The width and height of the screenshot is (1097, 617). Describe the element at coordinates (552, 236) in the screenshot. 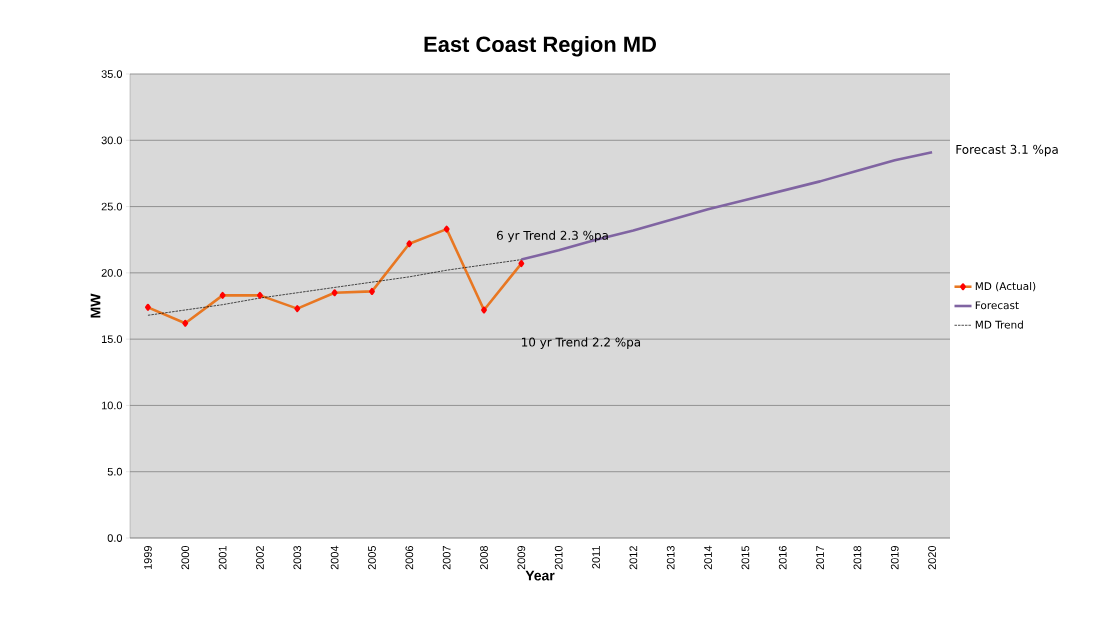

I see `annotation: 6 yr Trend 2.3 %pa` at that location.